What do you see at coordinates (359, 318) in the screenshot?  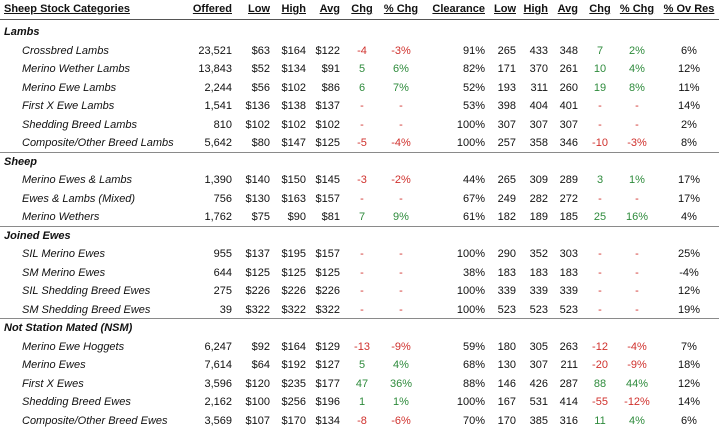 I see `section-divider` at bounding box center [359, 318].